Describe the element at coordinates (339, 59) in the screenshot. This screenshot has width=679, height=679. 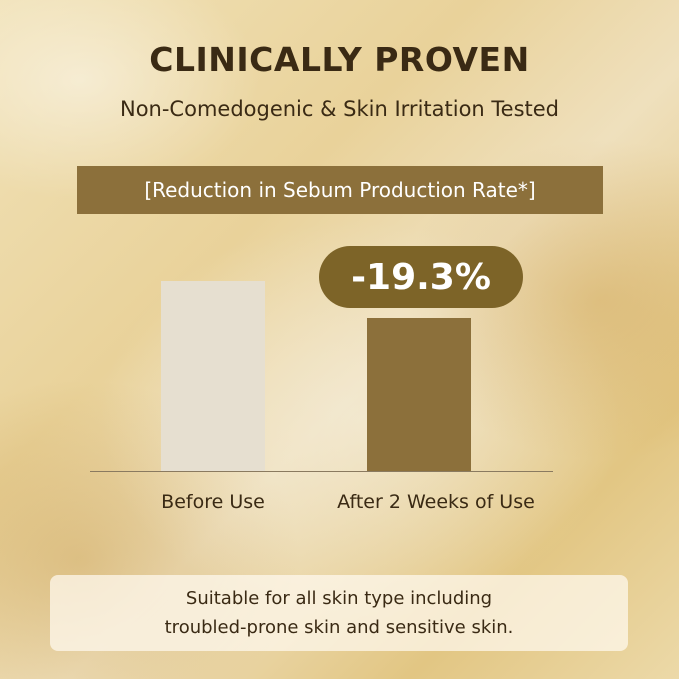
I see `page-title: CLINICALLY PROVEN` at that location.